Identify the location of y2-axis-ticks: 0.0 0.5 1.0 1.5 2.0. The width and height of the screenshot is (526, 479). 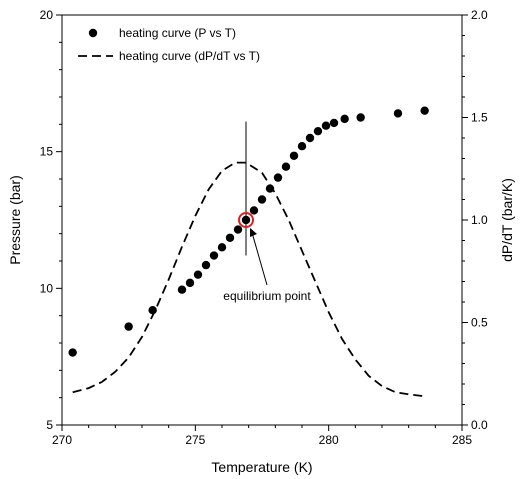
(475, 220).